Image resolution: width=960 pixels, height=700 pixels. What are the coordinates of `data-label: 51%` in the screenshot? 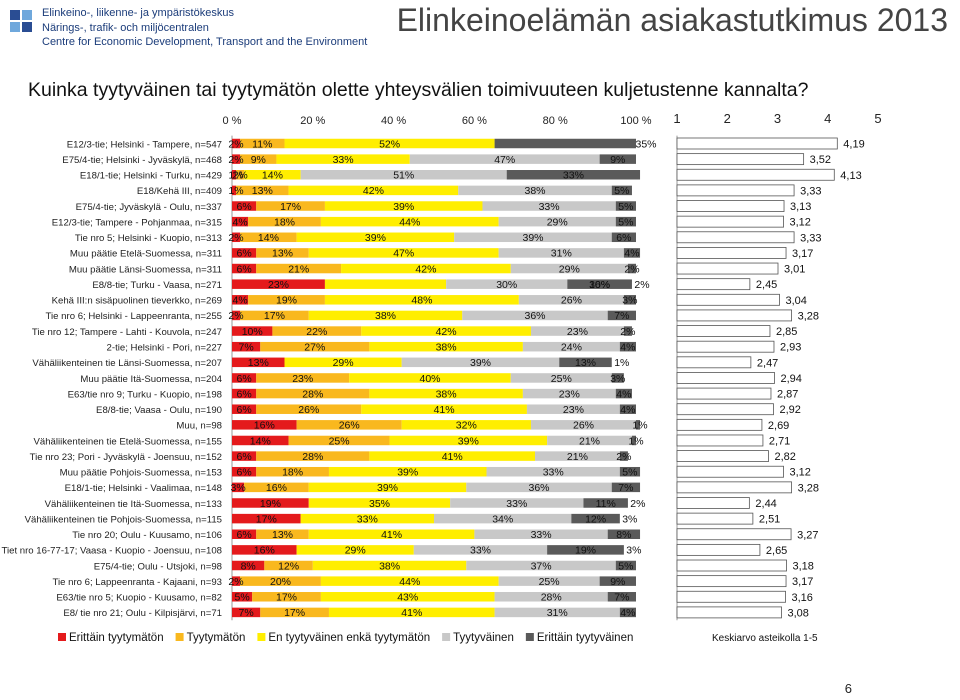 It's located at (403, 176).